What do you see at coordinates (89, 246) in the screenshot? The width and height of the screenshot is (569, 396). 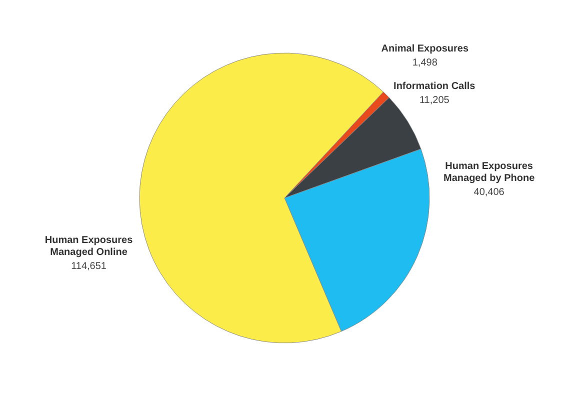 I see `slice-label: Human Exposures Managed Online` at bounding box center [89, 246].